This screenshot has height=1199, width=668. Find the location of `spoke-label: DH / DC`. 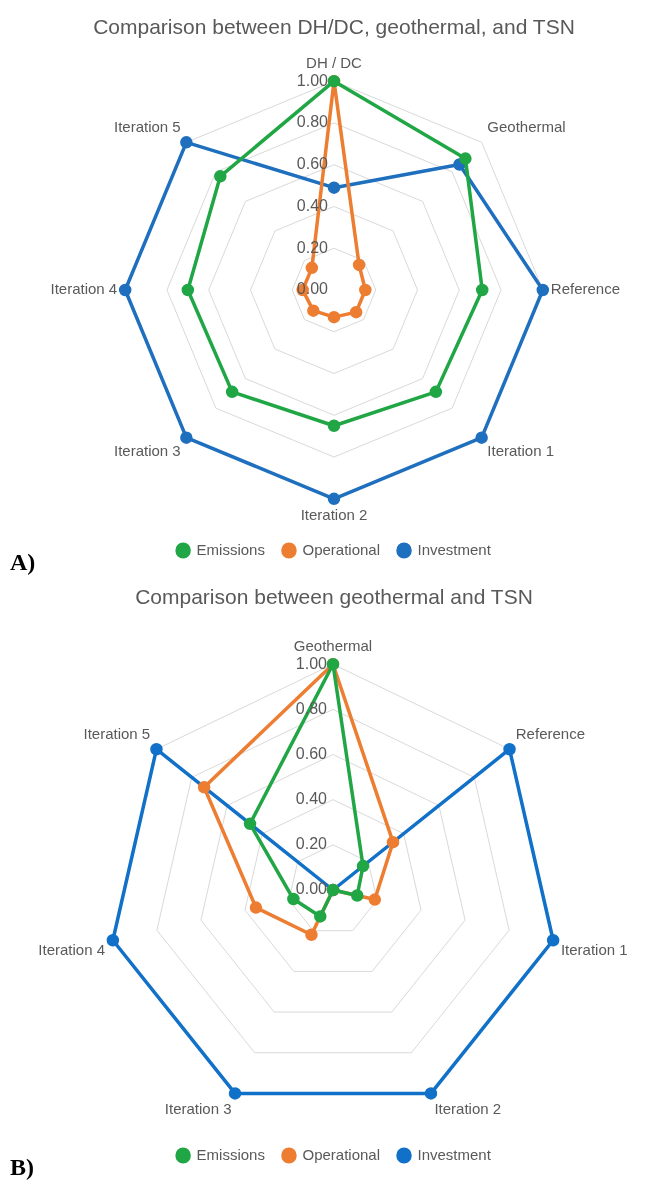

spoke-label: DH / DC is located at coordinates (334, 63).